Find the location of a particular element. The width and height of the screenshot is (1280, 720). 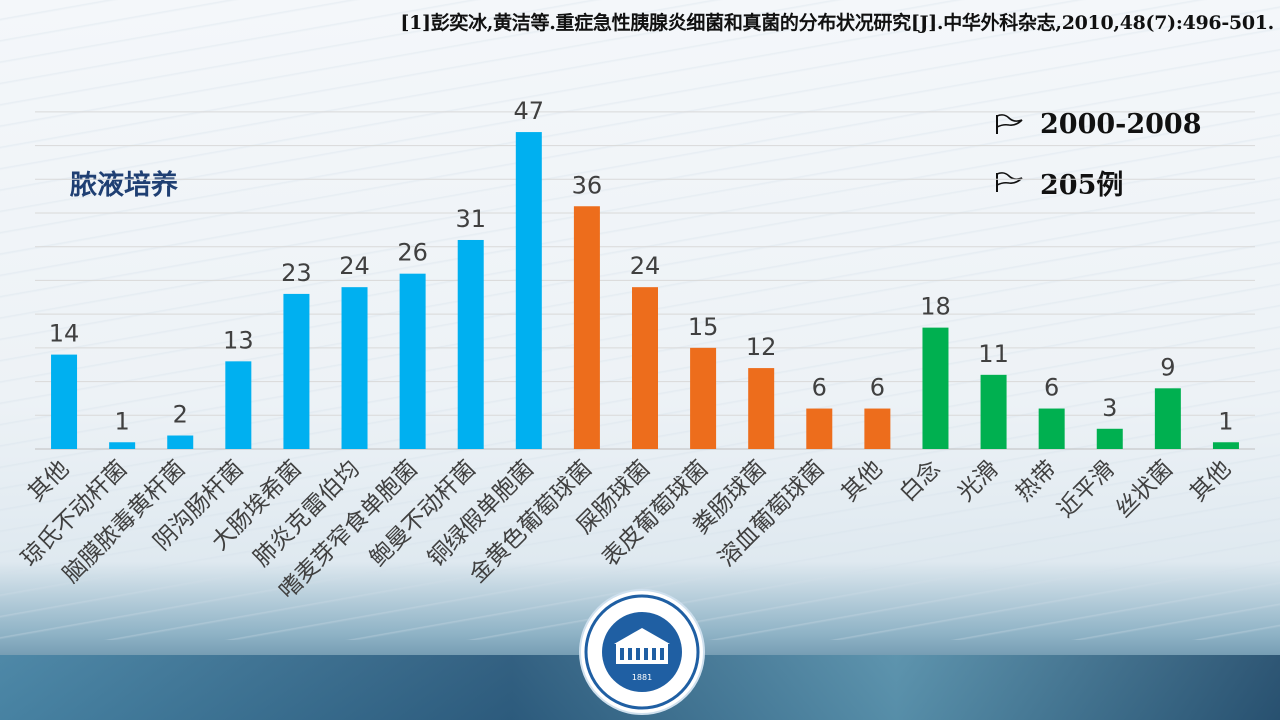

category-label: 光滑 is located at coordinates (978, 481).